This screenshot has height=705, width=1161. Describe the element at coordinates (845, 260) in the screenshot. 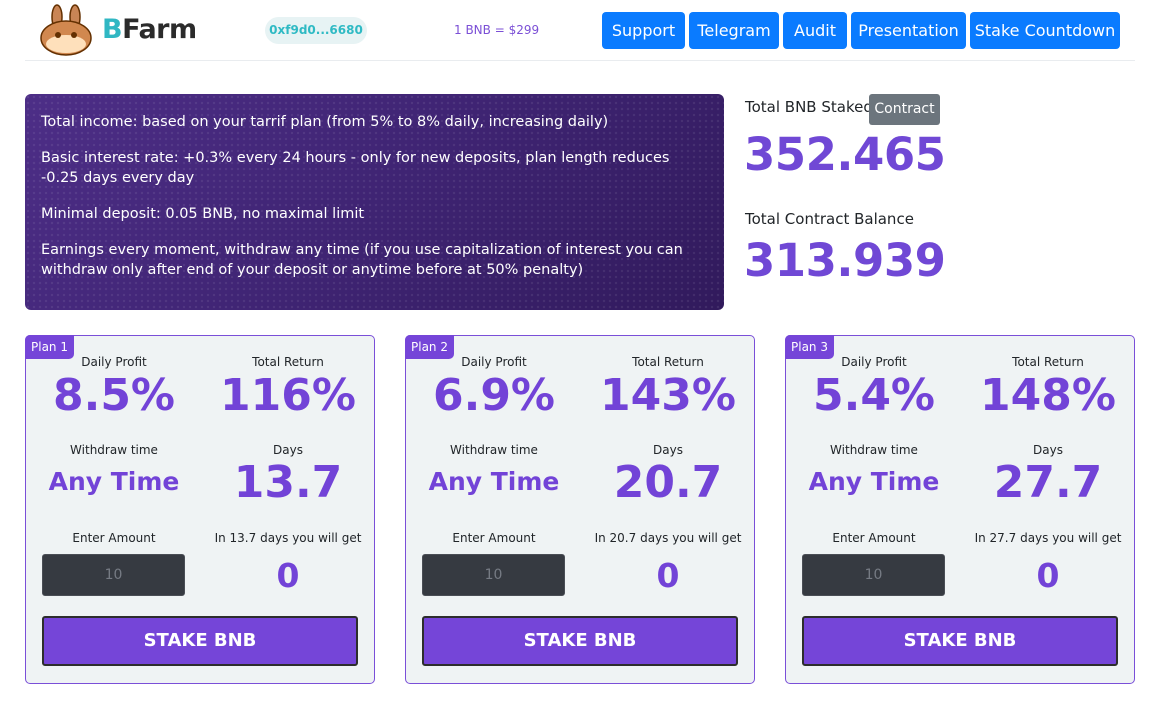

I see `contract-balance-value: 313.939` at that location.